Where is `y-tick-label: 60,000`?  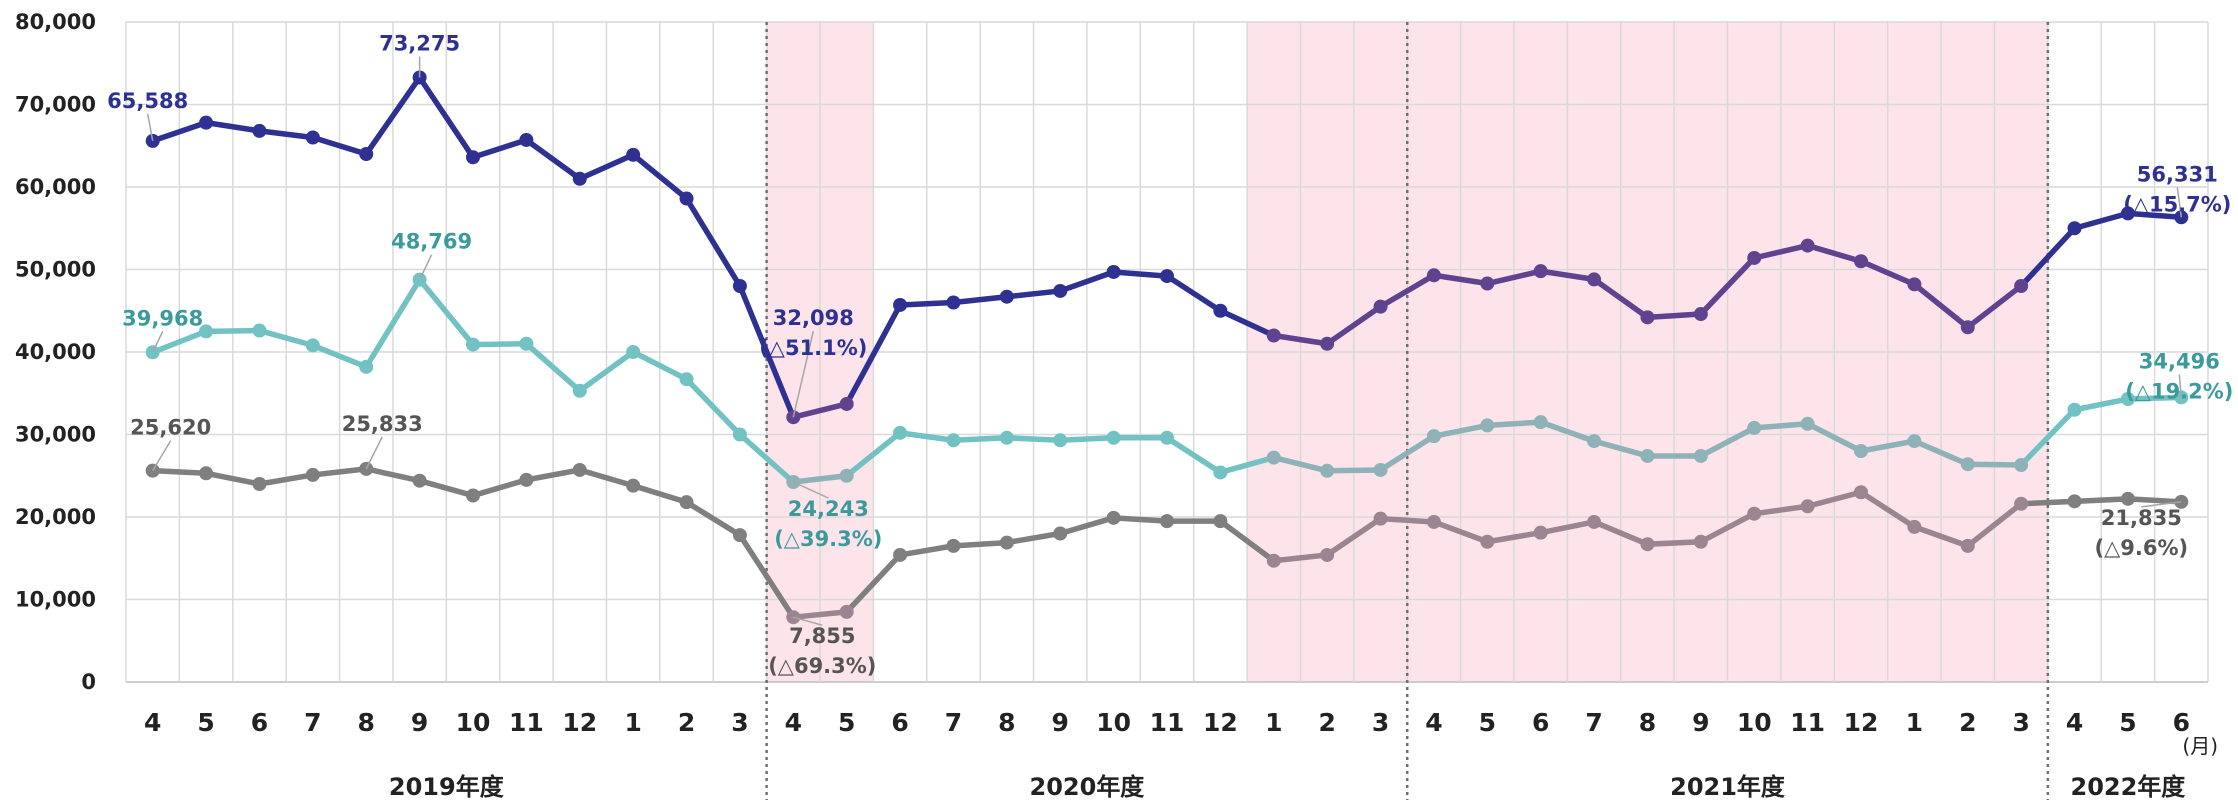 y-tick-label: 60,000 is located at coordinates (55, 187).